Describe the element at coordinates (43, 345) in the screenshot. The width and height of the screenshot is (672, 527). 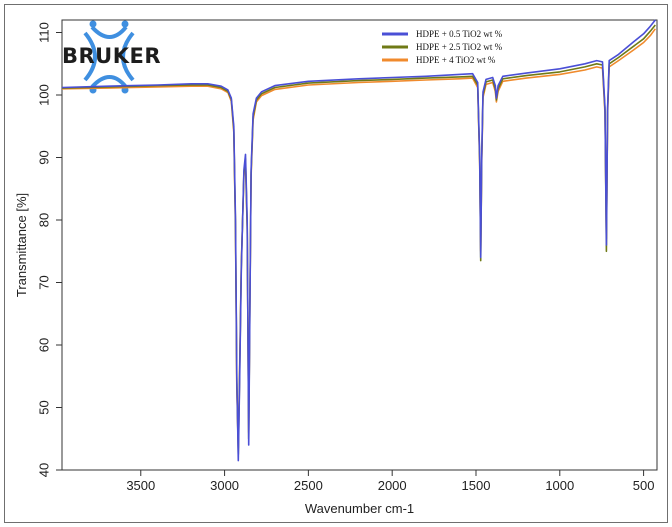
I see `y-tick-label: 60` at that location.